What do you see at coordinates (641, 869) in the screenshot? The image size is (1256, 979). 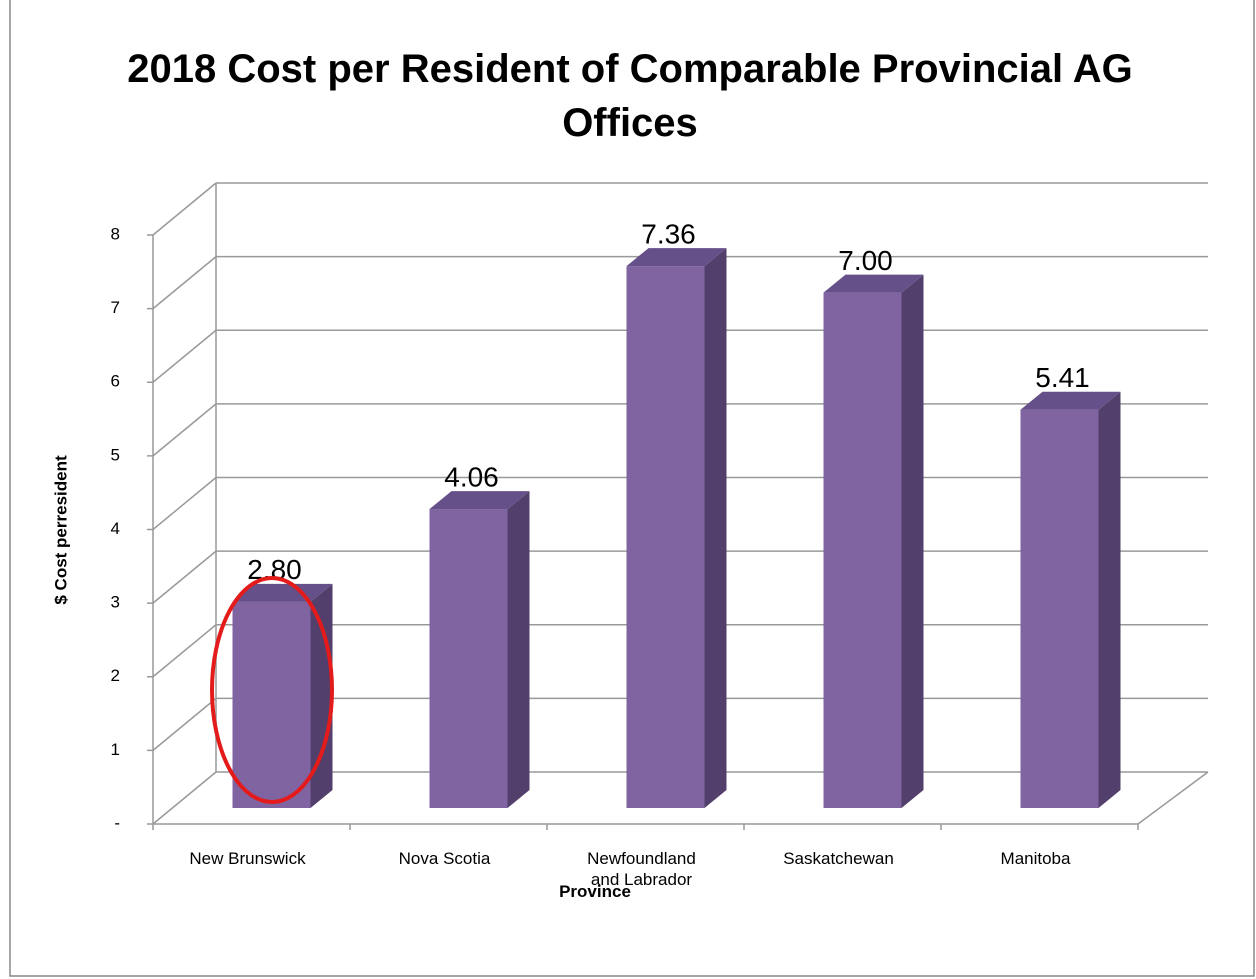 I see `x-tick-label: Newfoundland and Labrador` at bounding box center [641, 869].